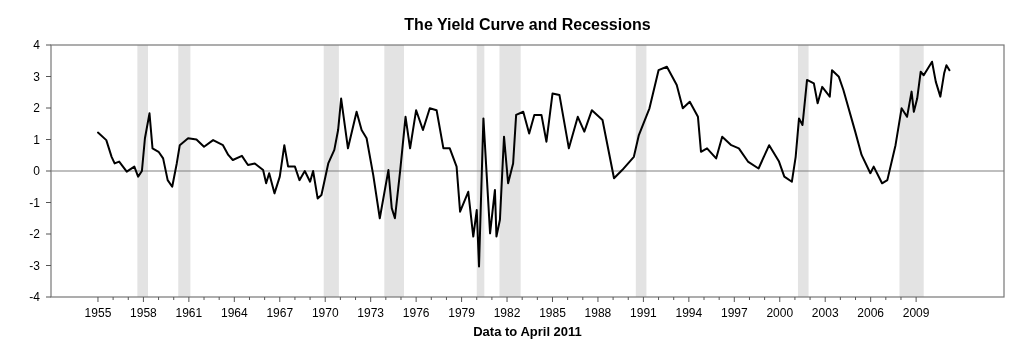 The image size is (1024, 358). Describe the element at coordinates (189, 313) in the screenshot. I see `x-tick-label: 1961` at that location.